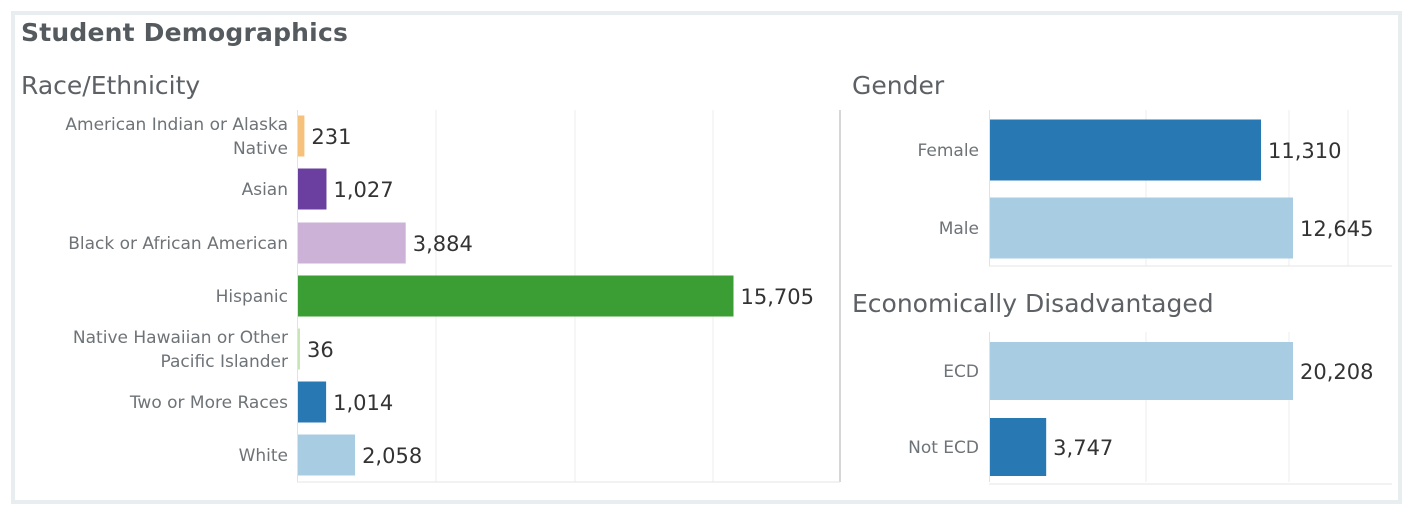 This screenshot has width=1418, height=520. What do you see at coordinates (1336, 372) in the screenshot?
I see `ecd-value-label: 20,208` at bounding box center [1336, 372].